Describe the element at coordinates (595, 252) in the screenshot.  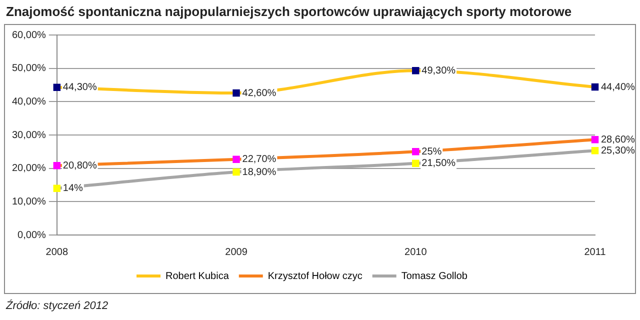
I see `x-tick-label: 2011` at that location.